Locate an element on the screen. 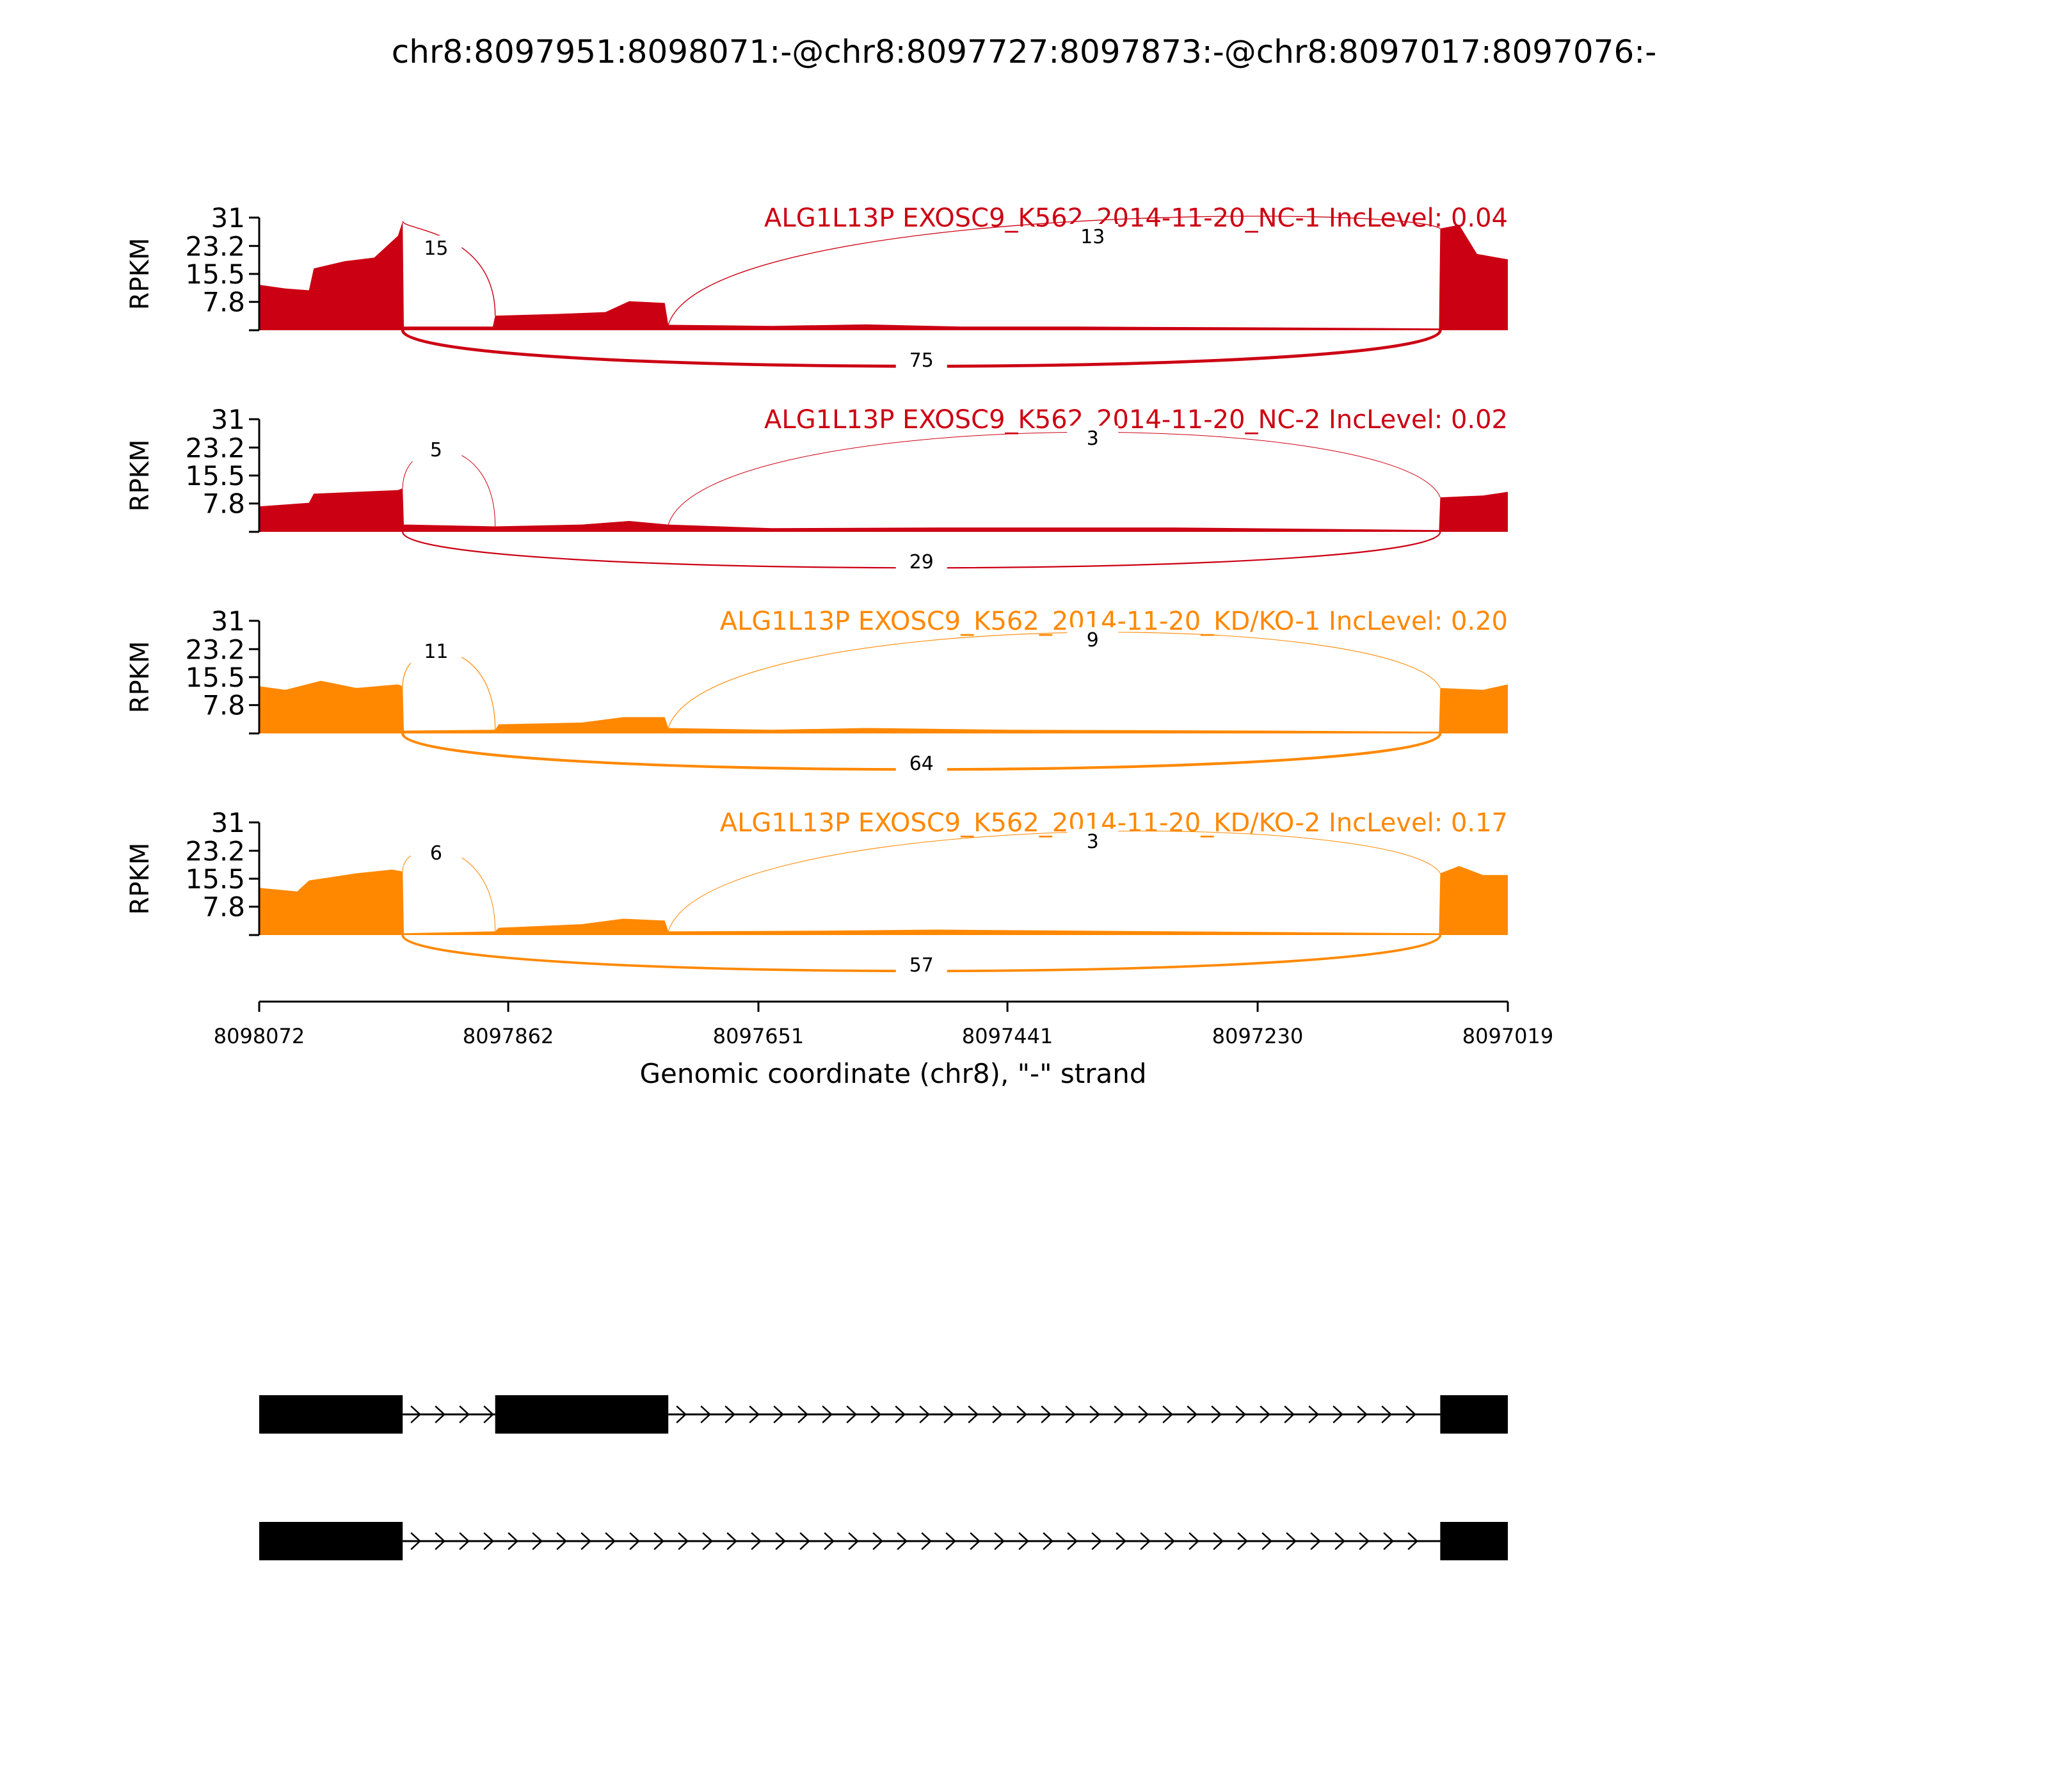 The height and width of the screenshot is (1792, 2048). junction-count: 9 is located at coordinates (1093, 640).